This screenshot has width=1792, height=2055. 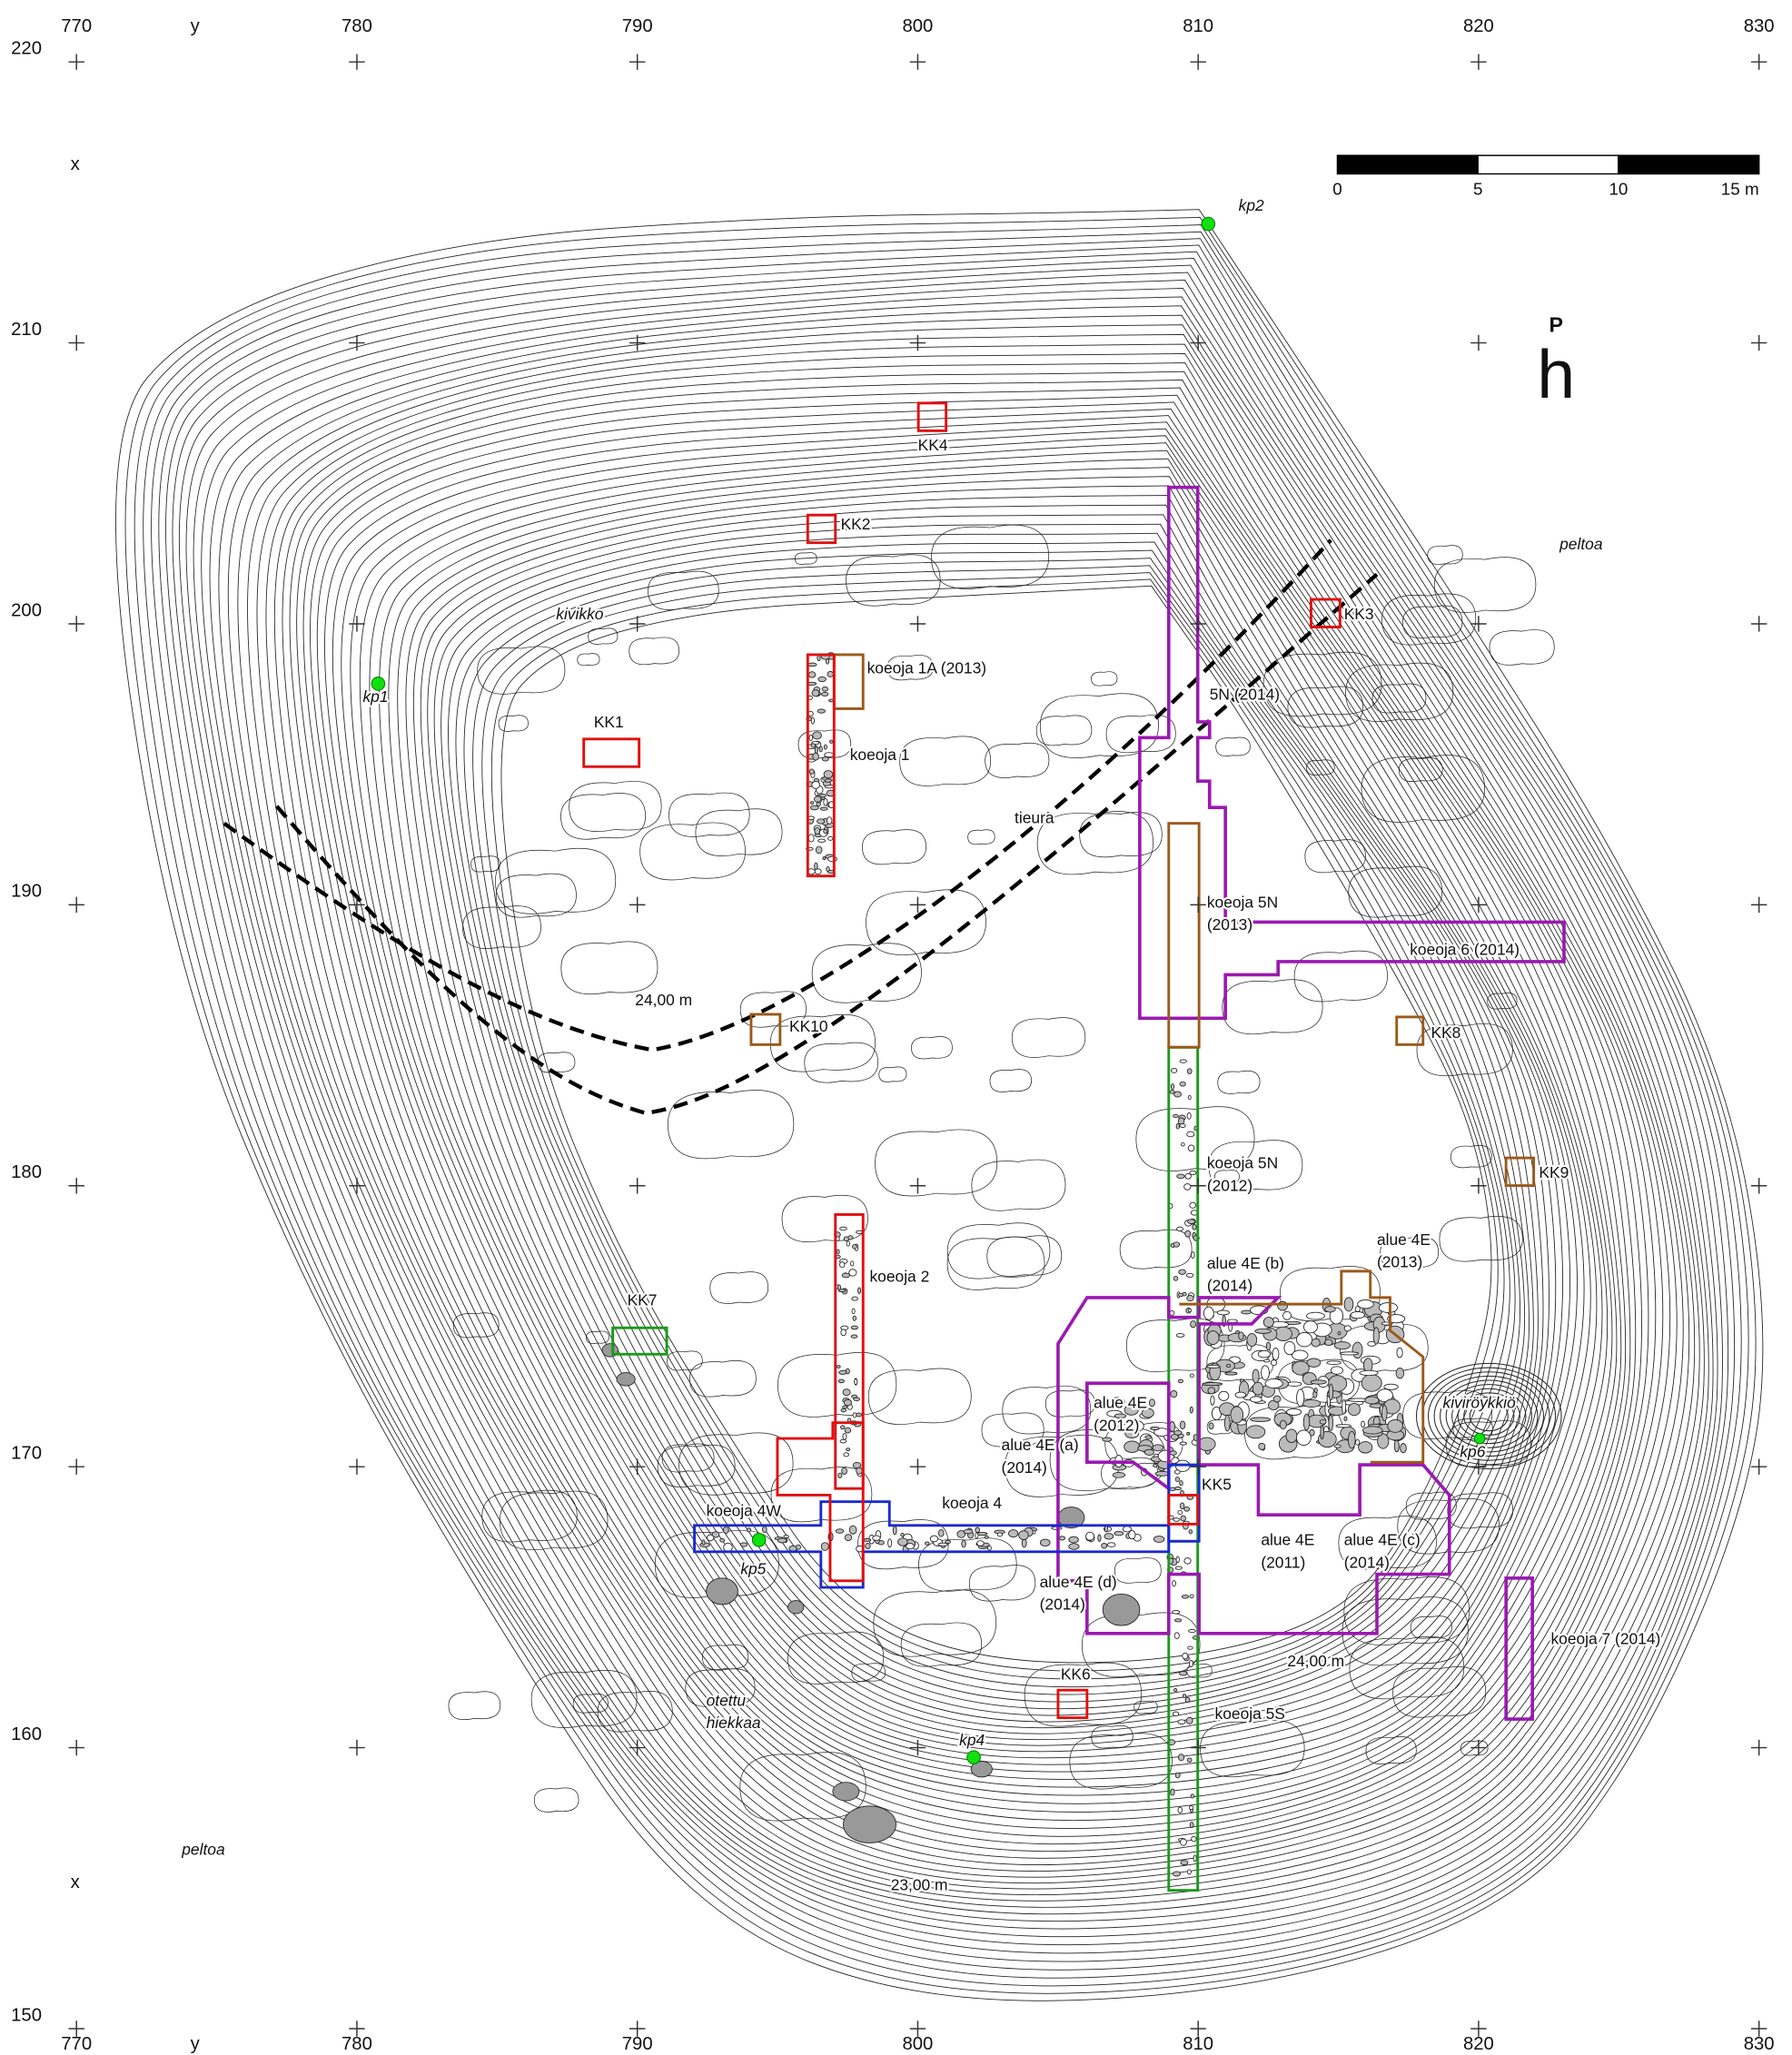 What do you see at coordinates (1759, 2044) in the screenshot?
I see `x-tick-label: 830` at bounding box center [1759, 2044].